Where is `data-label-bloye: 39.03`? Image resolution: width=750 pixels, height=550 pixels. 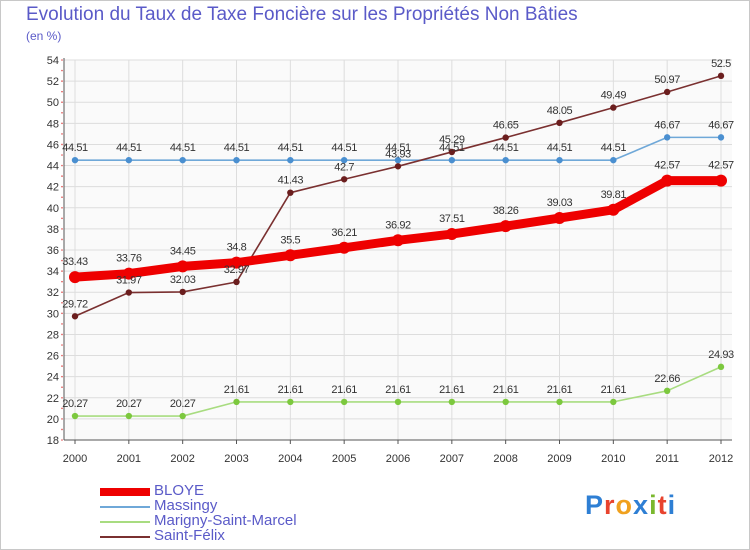
data-label-bloye: 39.03 is located at coordinates (560, 203).